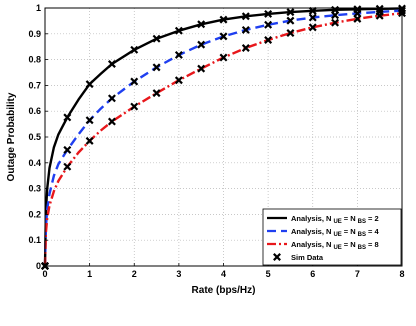  I want to click on y-tick-label: 0.5, so click(34, 137).